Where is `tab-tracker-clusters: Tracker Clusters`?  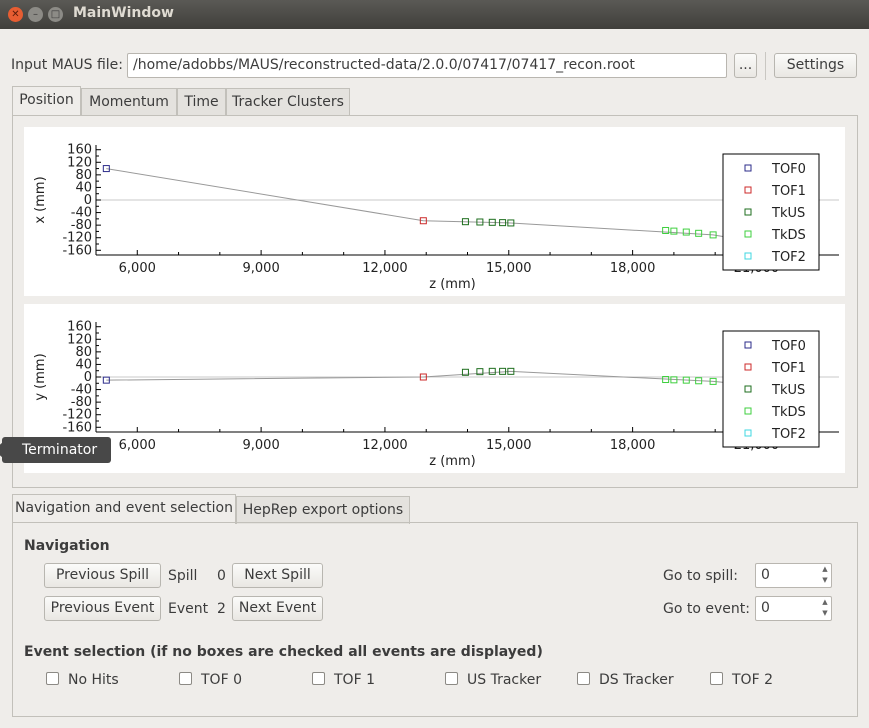
tab-tracker-clusters: Tracker Clusters is located at coordinates (288, 102).